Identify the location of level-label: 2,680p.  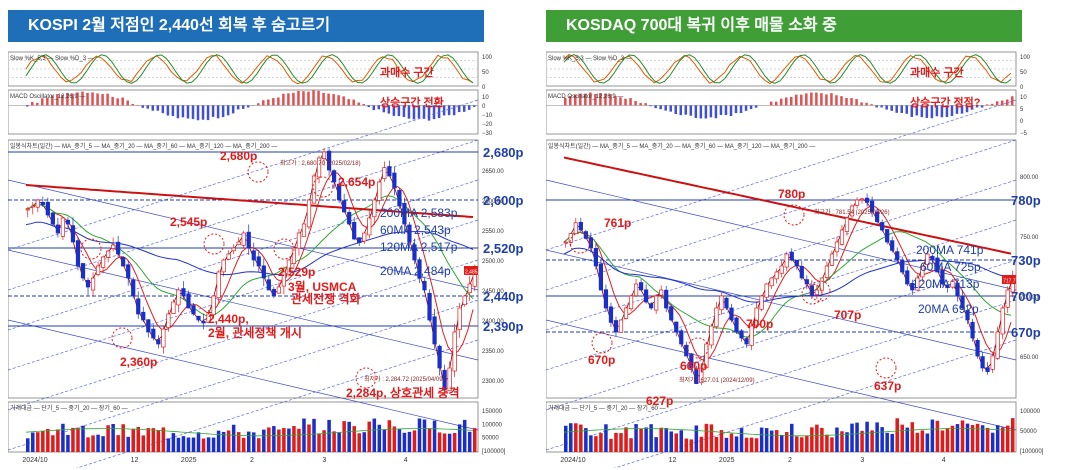
(503, 152).